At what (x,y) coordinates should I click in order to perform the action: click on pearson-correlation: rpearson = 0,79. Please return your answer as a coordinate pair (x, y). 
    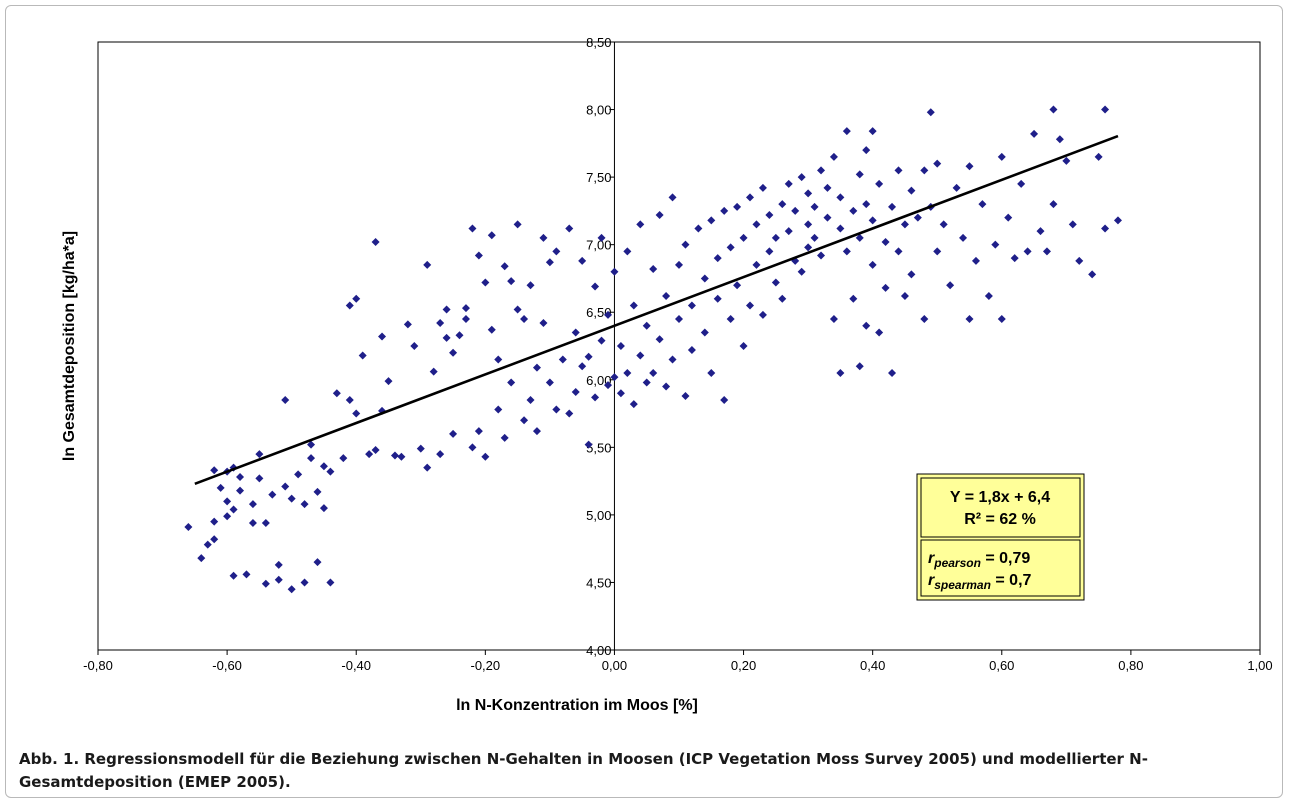
    Looking at the image, I should click on (979, 560).